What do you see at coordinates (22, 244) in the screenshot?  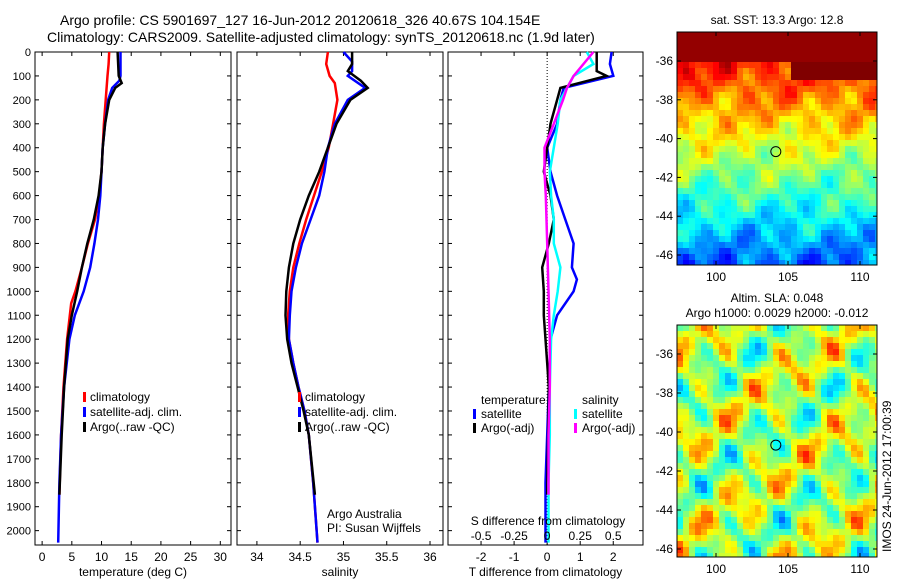 I see `depth-tick-label: 800` at bounding box center [22, 244].